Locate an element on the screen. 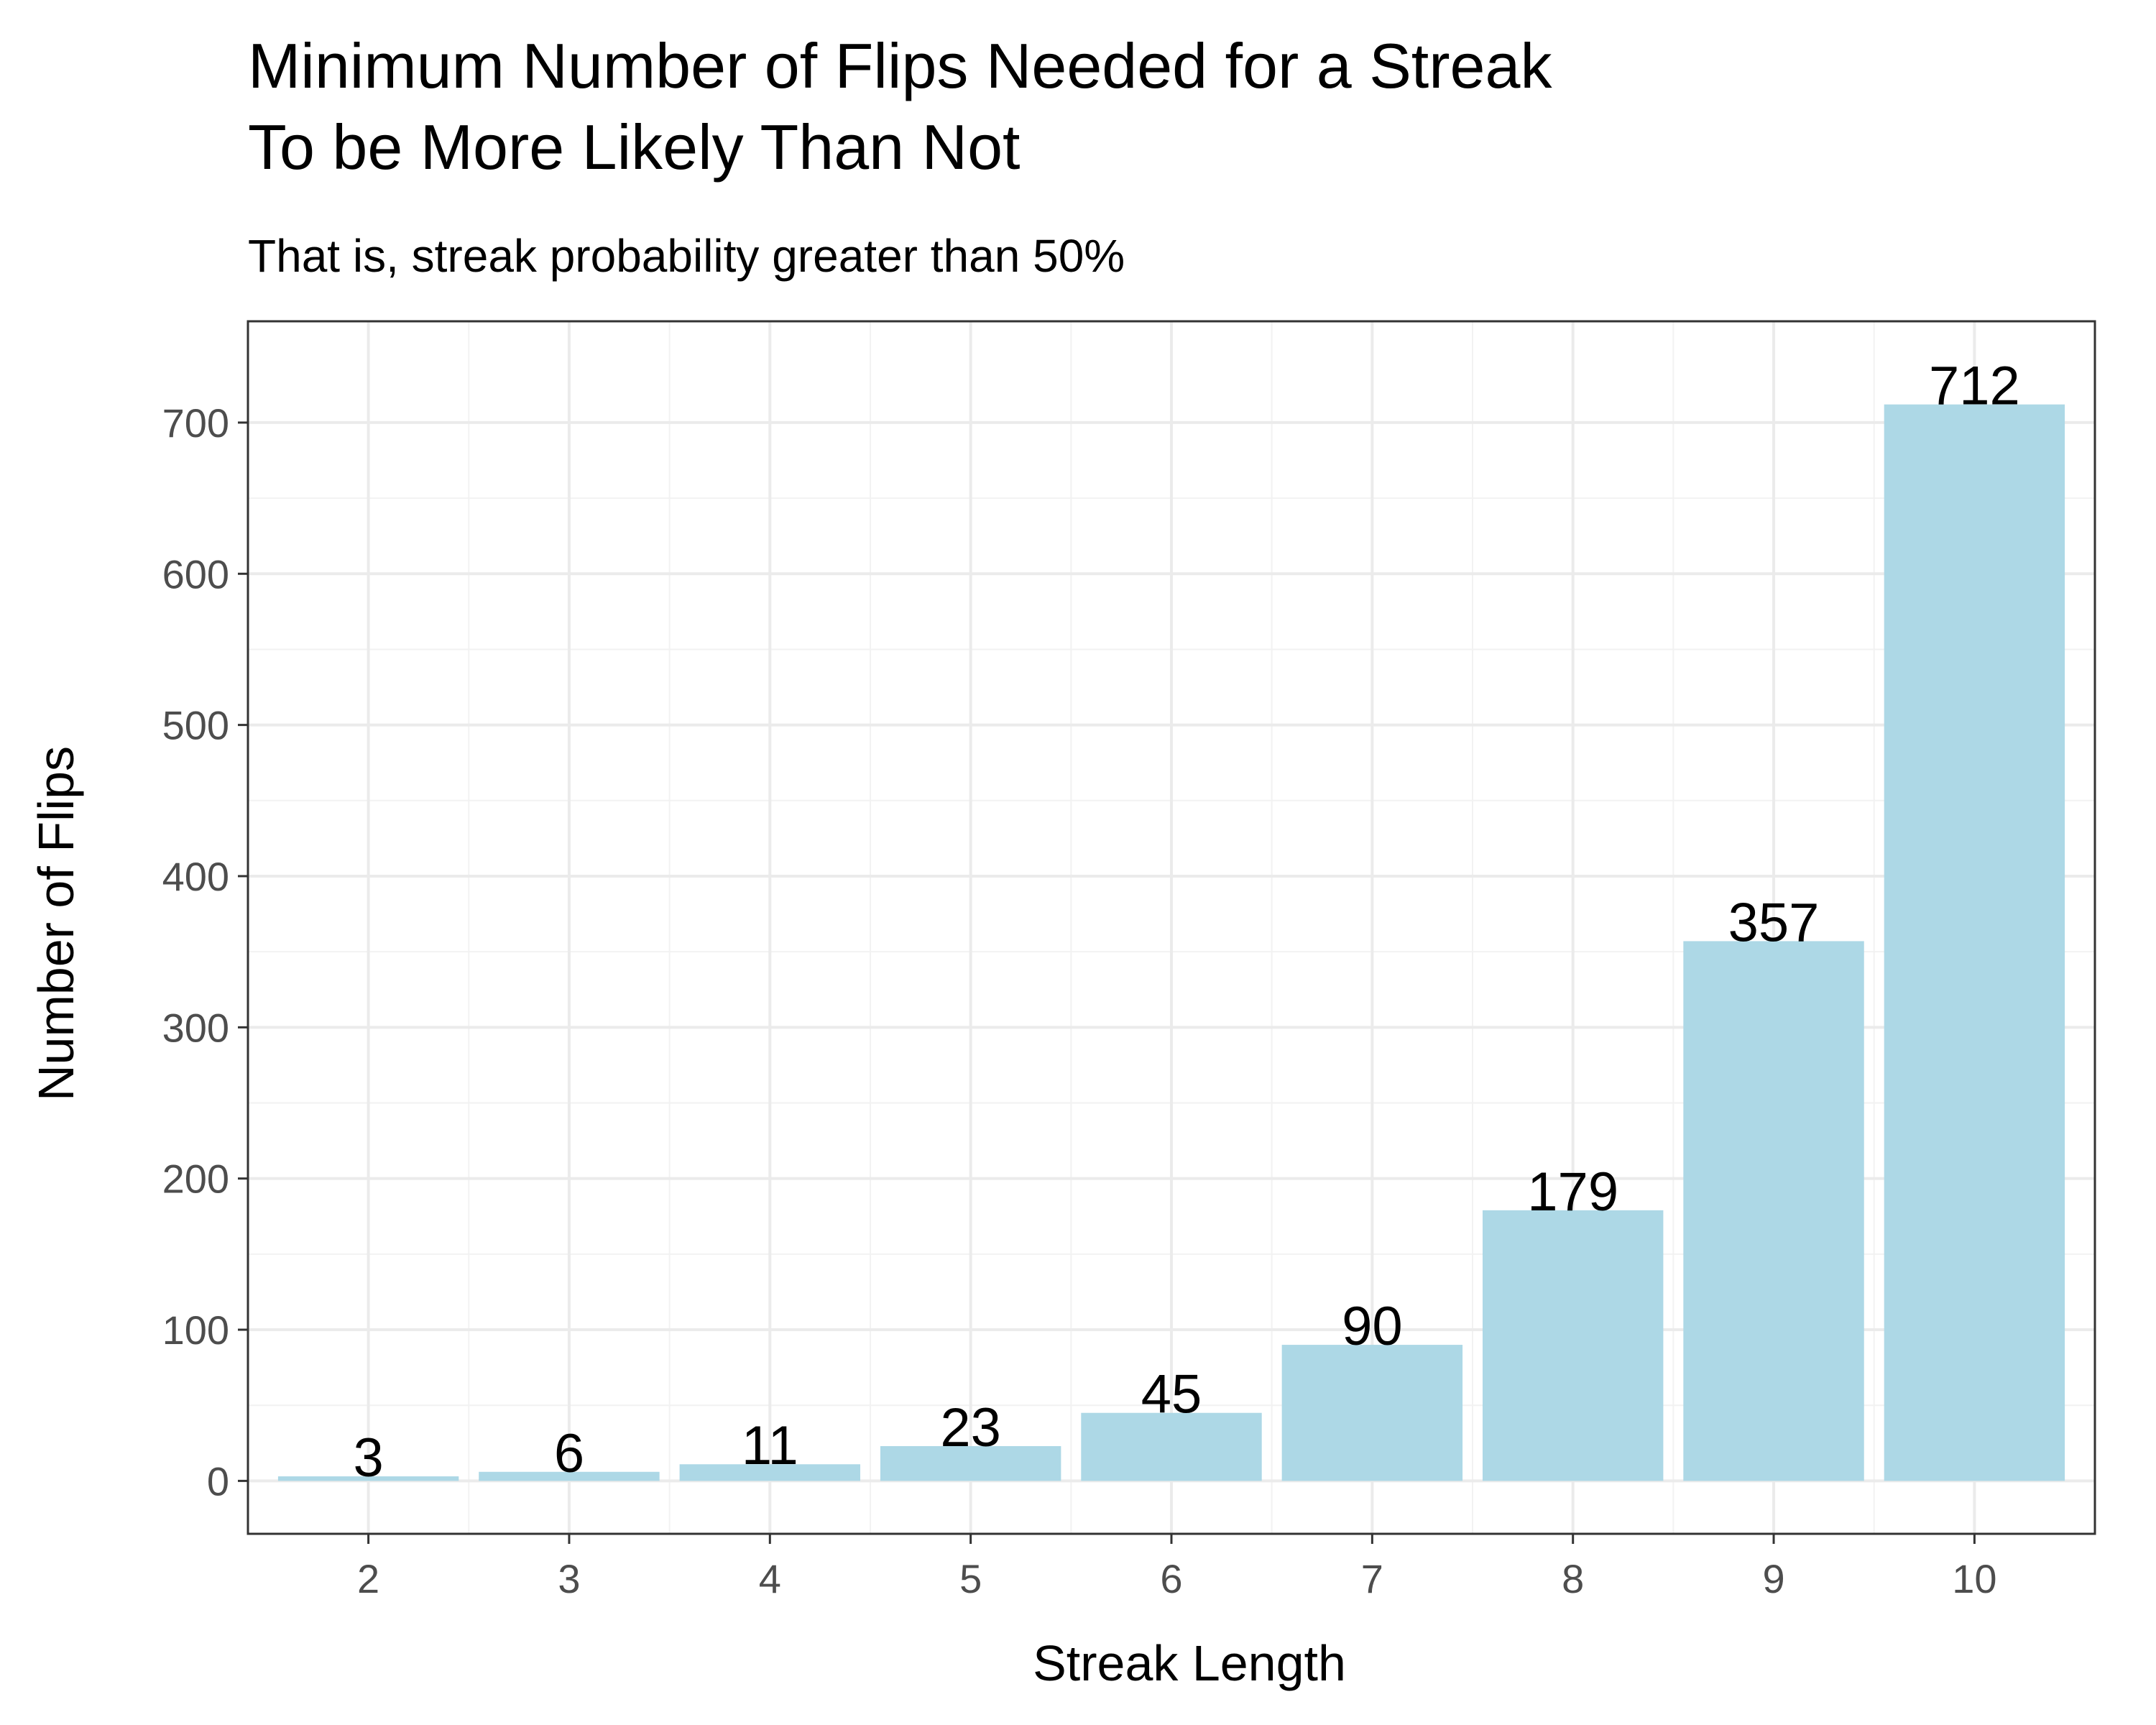 This screenshot has width=2156, height=1725. data-label-8: 179 is located at coordinates (1572, 1192).